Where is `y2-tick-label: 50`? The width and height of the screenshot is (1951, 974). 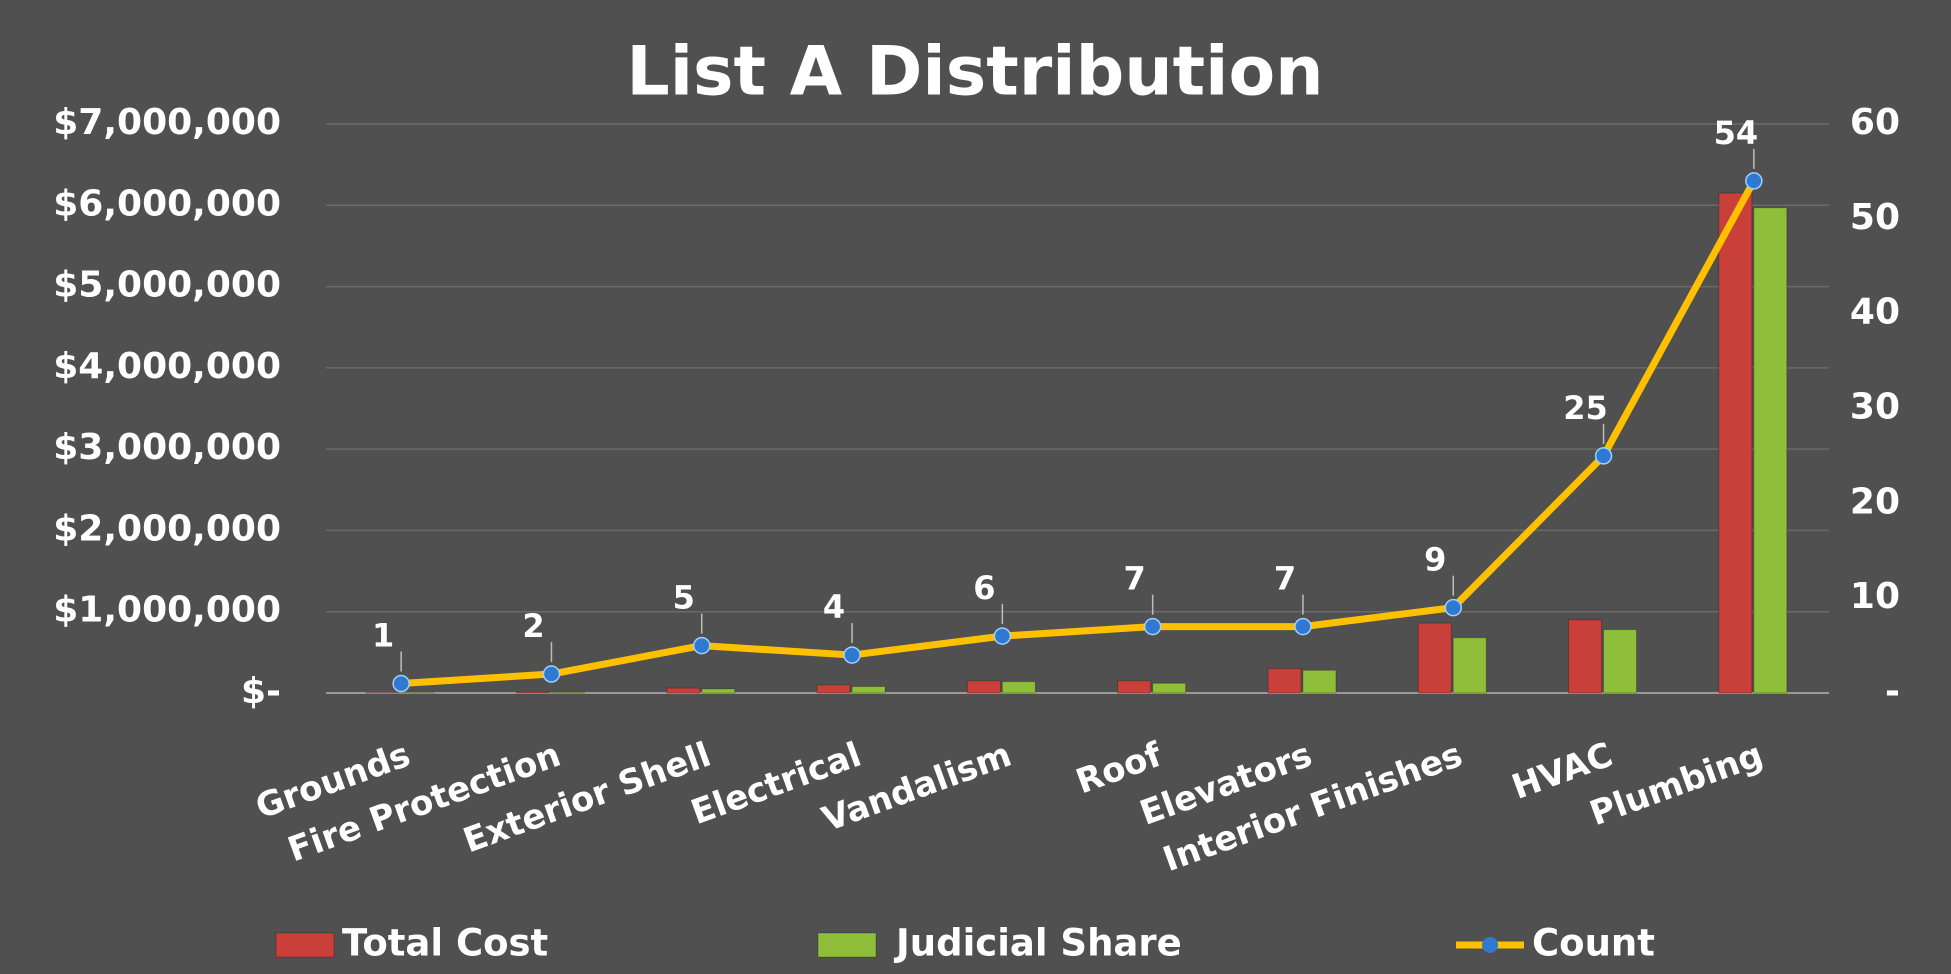 y2-tick-label: 50 is located at coordinates (1875, 217).